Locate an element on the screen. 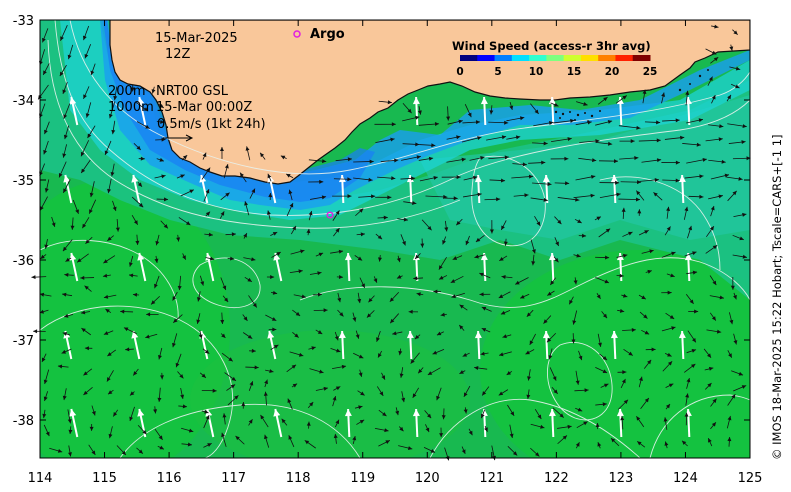 This screenshot has width=791, height=492. legend-title: Wind Speed (access-r 3hr avg) is located at coordinates (551, 46).